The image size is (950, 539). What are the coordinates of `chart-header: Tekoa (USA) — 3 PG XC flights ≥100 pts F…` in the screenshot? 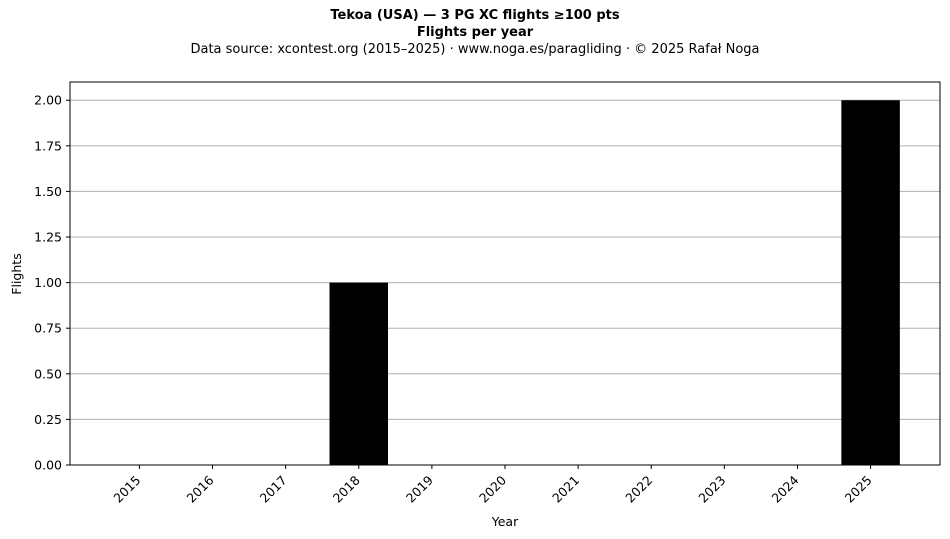 It's located at (475, 33).